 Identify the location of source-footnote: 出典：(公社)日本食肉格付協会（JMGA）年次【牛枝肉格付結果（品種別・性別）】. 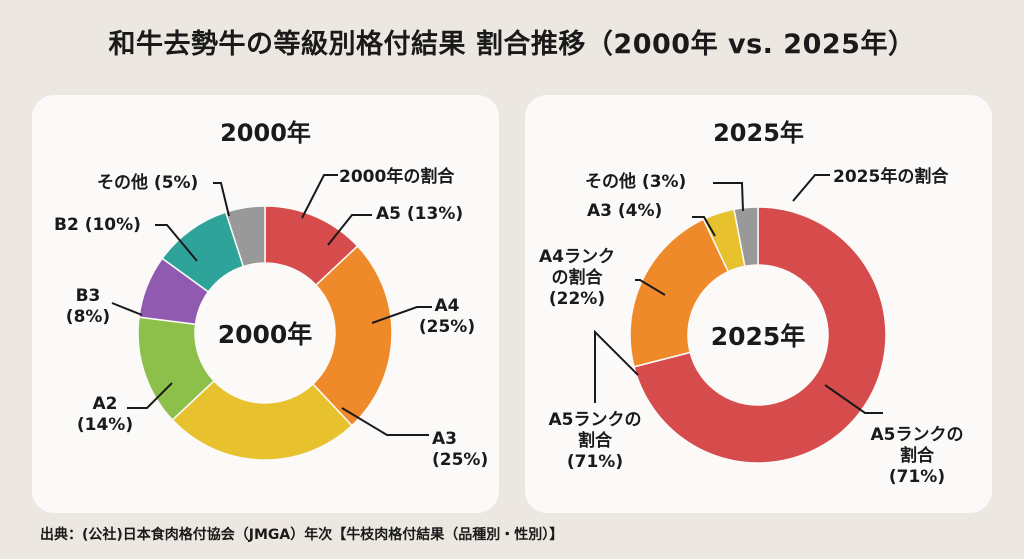
(302, 535).